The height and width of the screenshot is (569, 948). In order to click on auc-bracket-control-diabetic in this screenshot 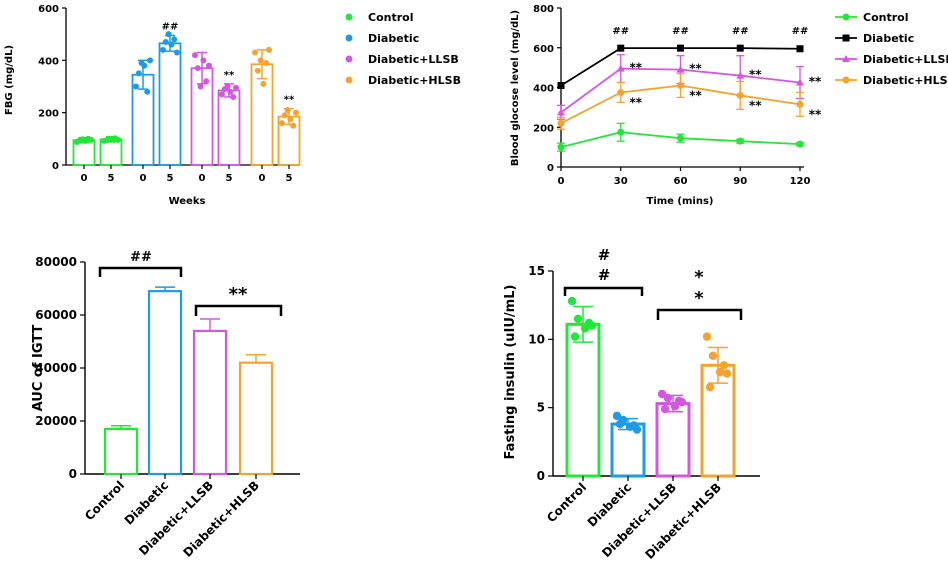, I will do `click(140, 271)`.